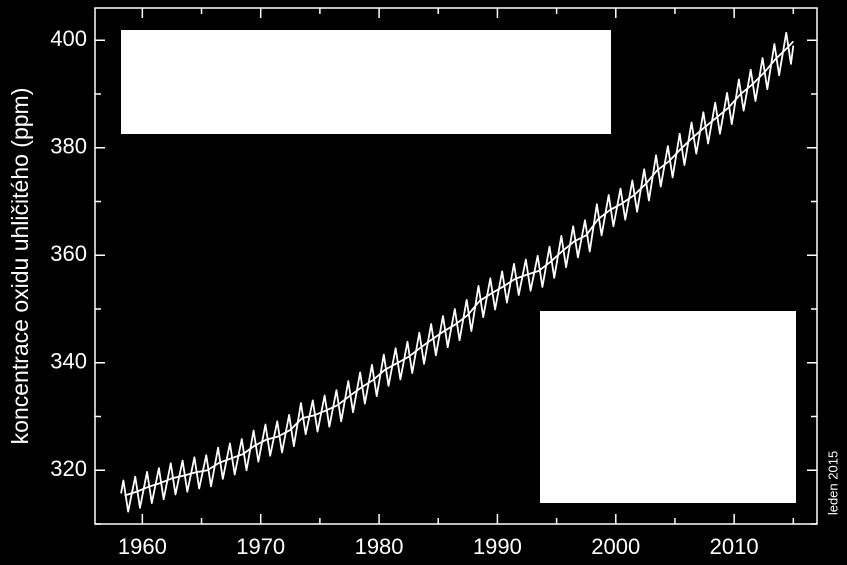  I want to click on x-tick-label: 1980, so click(379, 546).